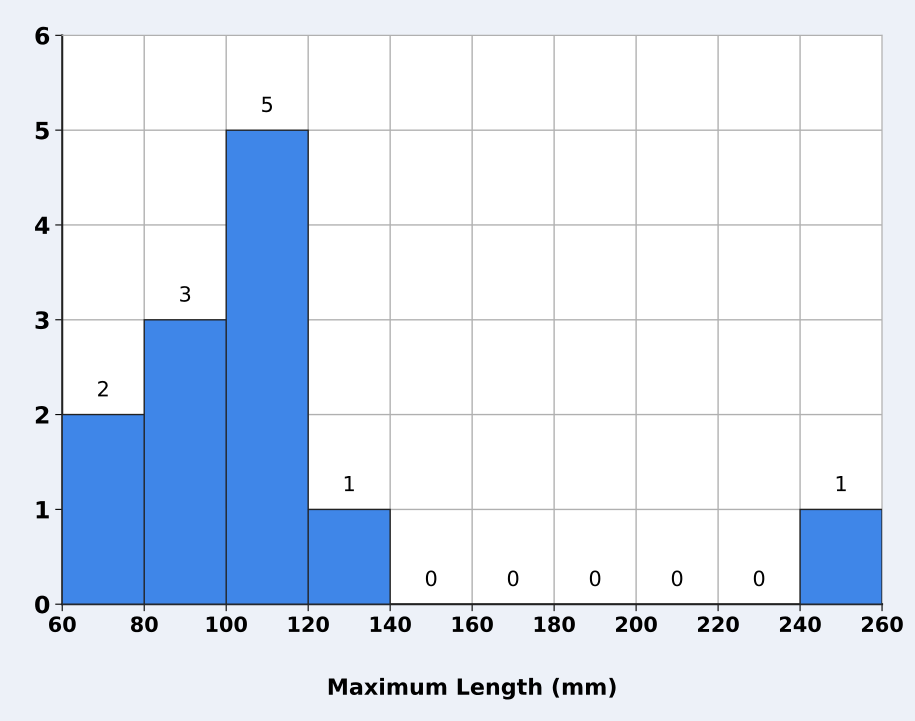 This screenshot has height=721, width=915. What do you see at coordinates (42, 131) in the screenshot?
I see `y-tick-label: 5` at bounding box center [42, 131].